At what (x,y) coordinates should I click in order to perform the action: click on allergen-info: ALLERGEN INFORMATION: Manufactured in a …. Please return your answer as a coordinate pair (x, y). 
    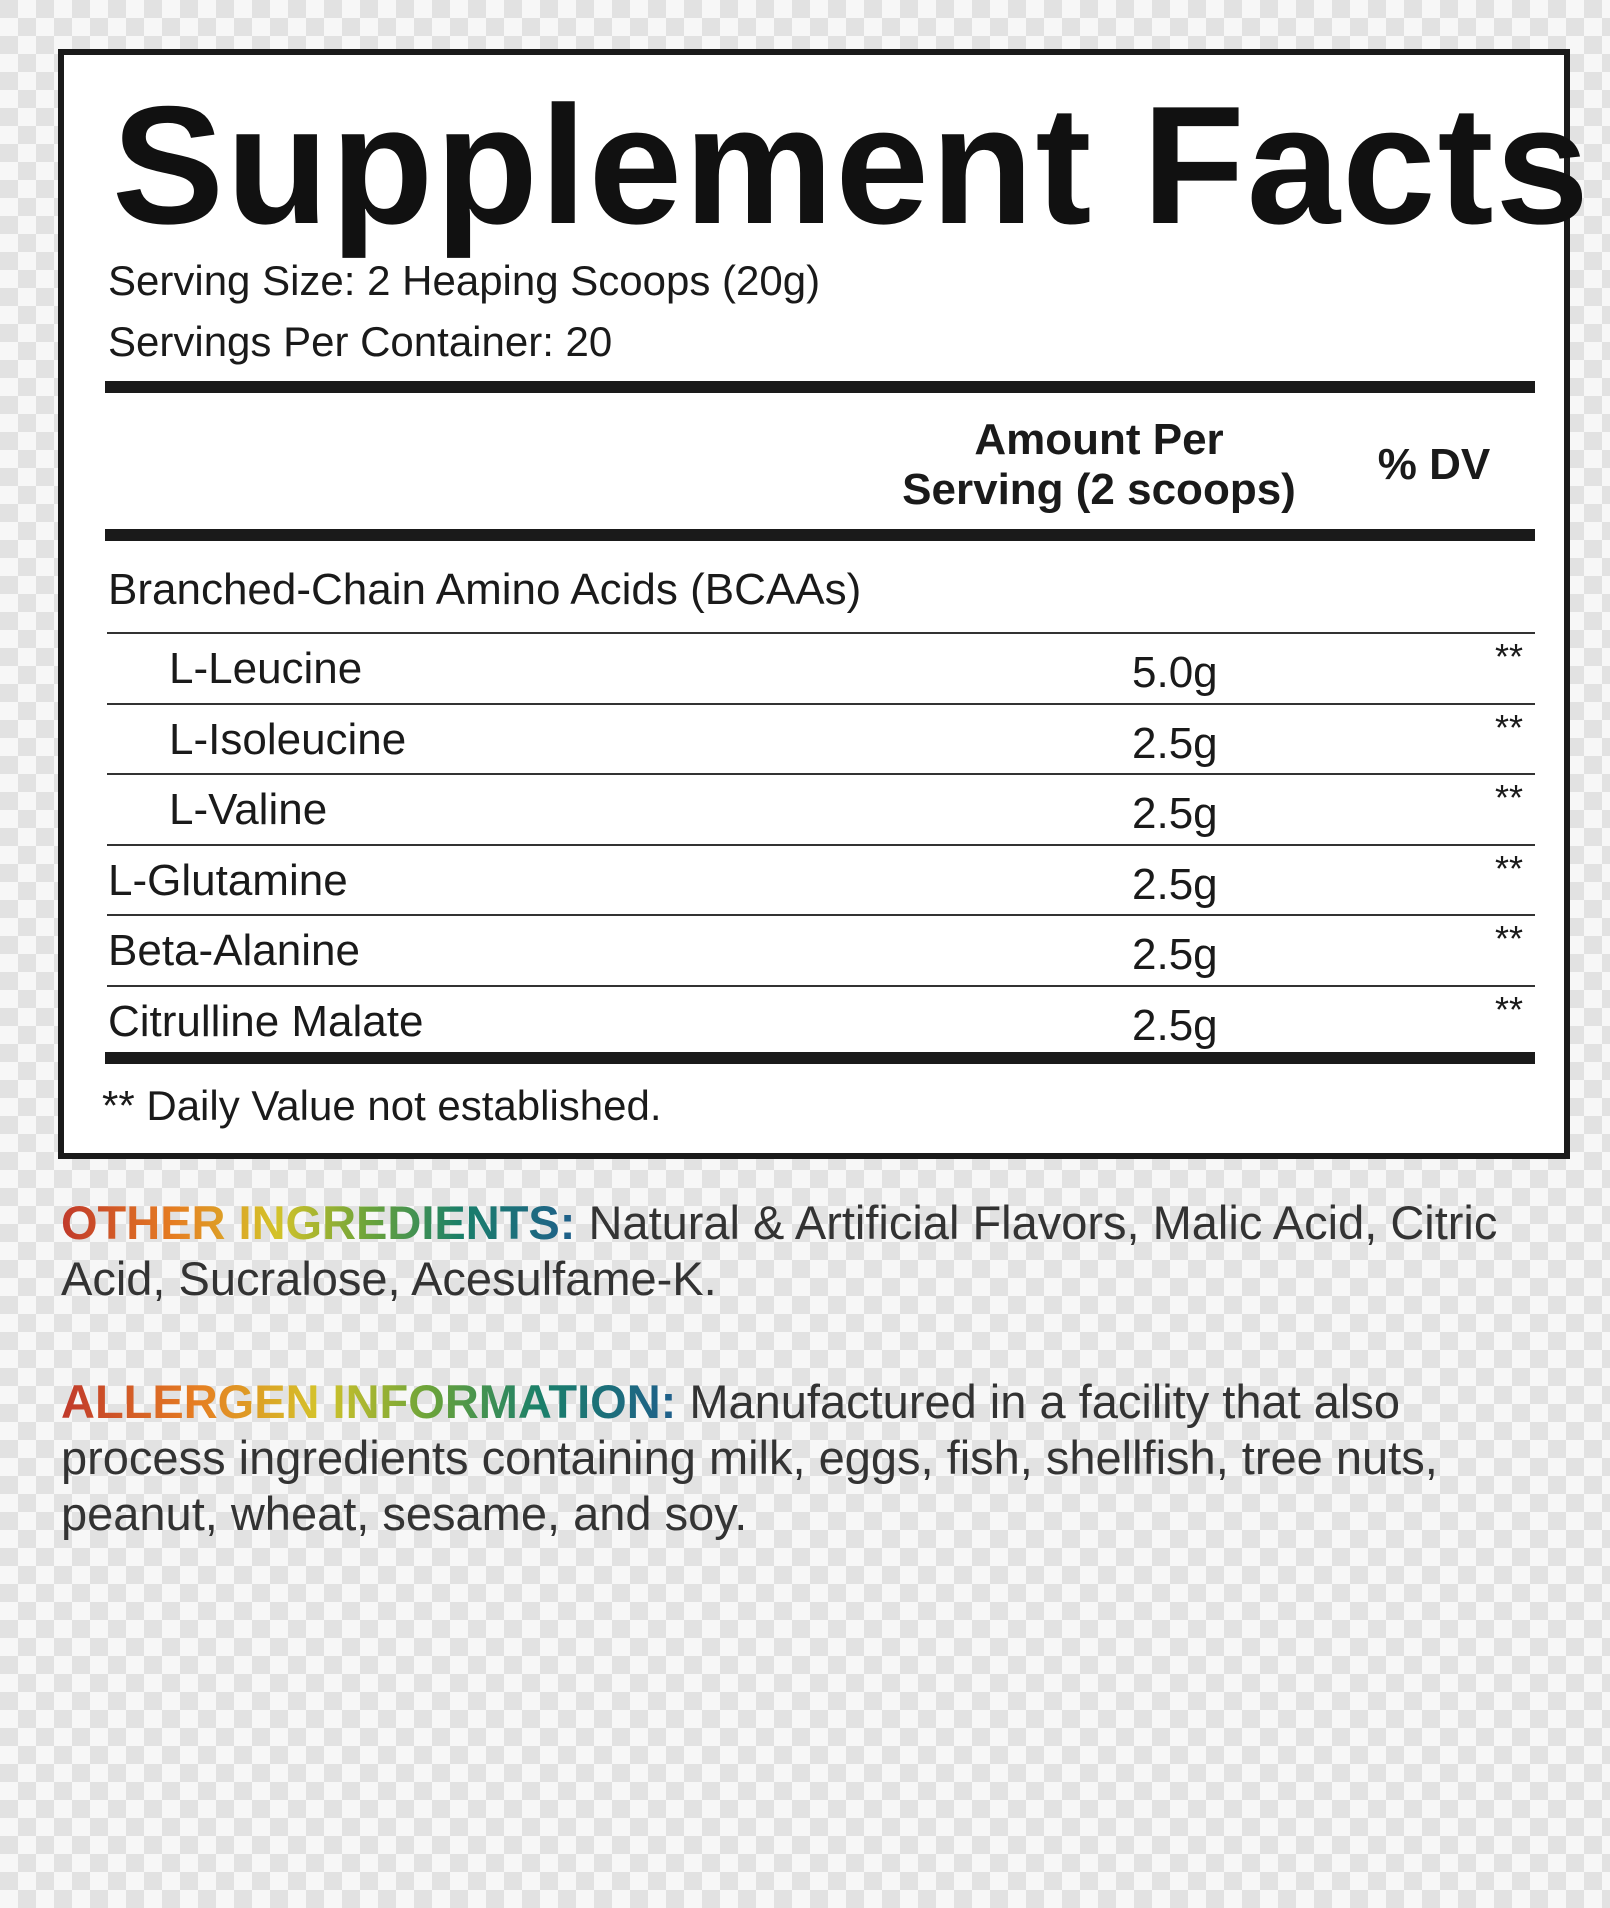
    Looking at the image, I should click on (806, 1458).